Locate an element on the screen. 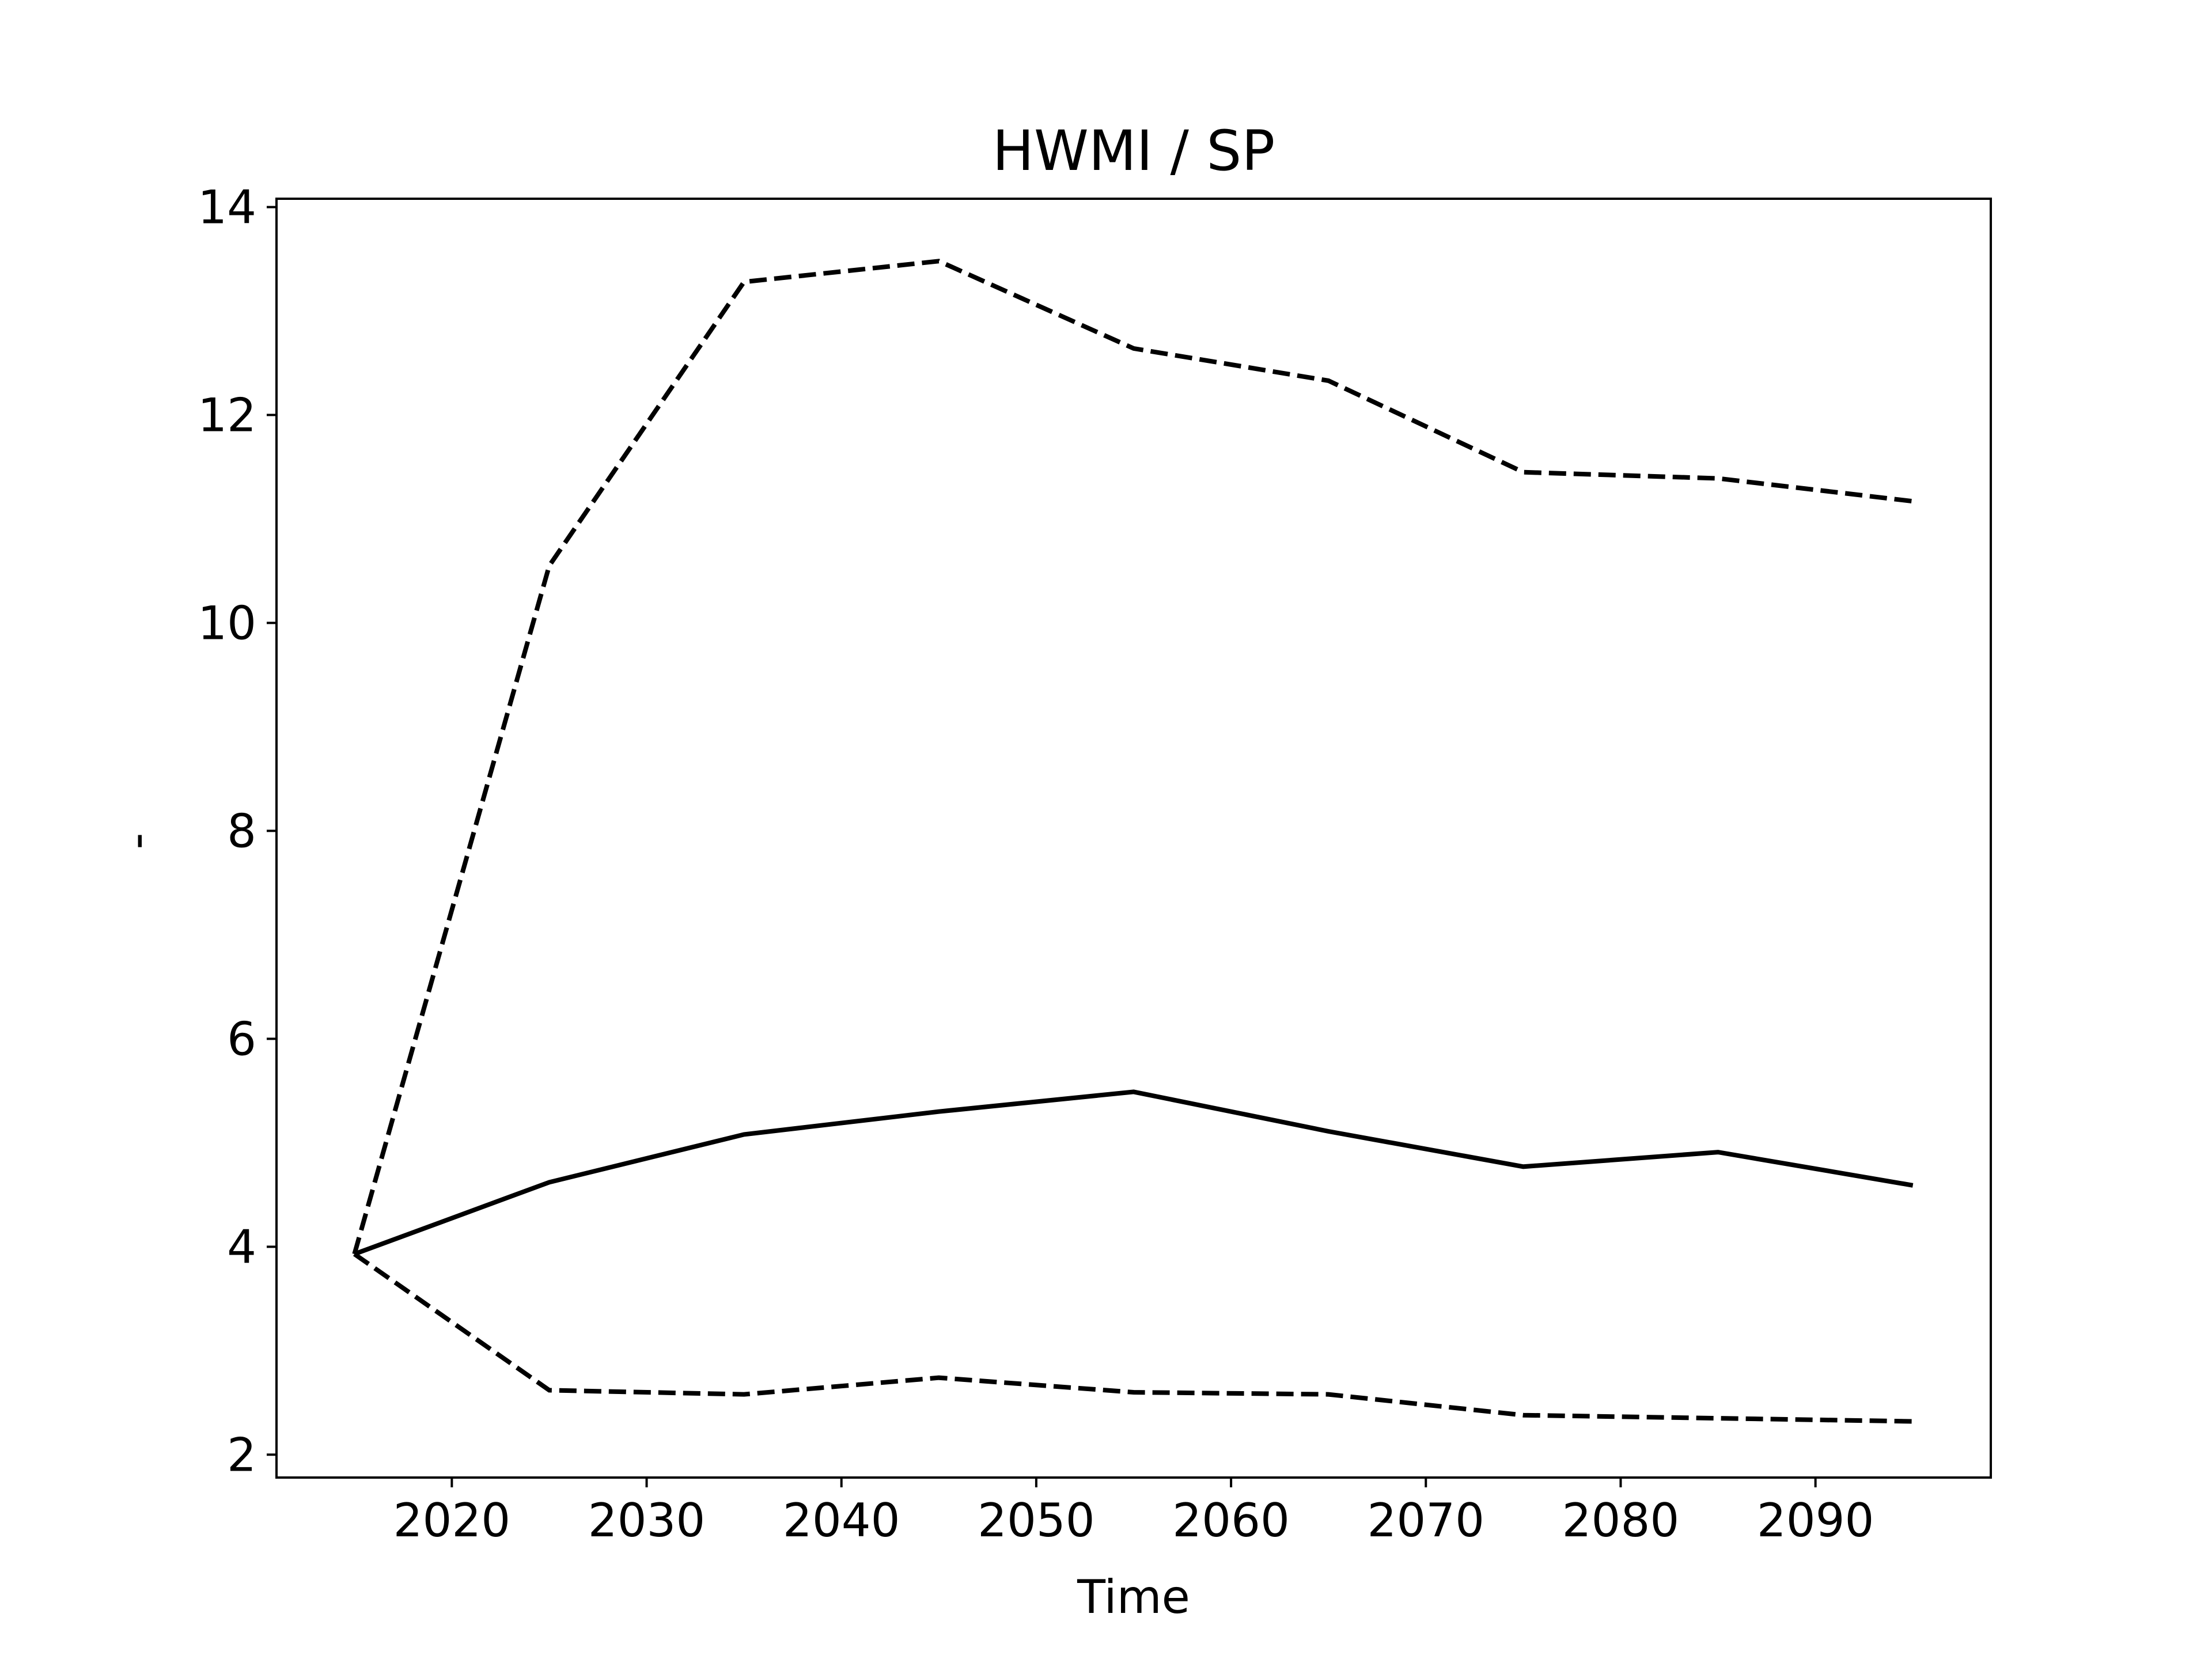 Image resolution: width=2212 pixels, height=1659 pixels. x-tick-label-2090: 2090 is located at coordinates (1815, 1520).